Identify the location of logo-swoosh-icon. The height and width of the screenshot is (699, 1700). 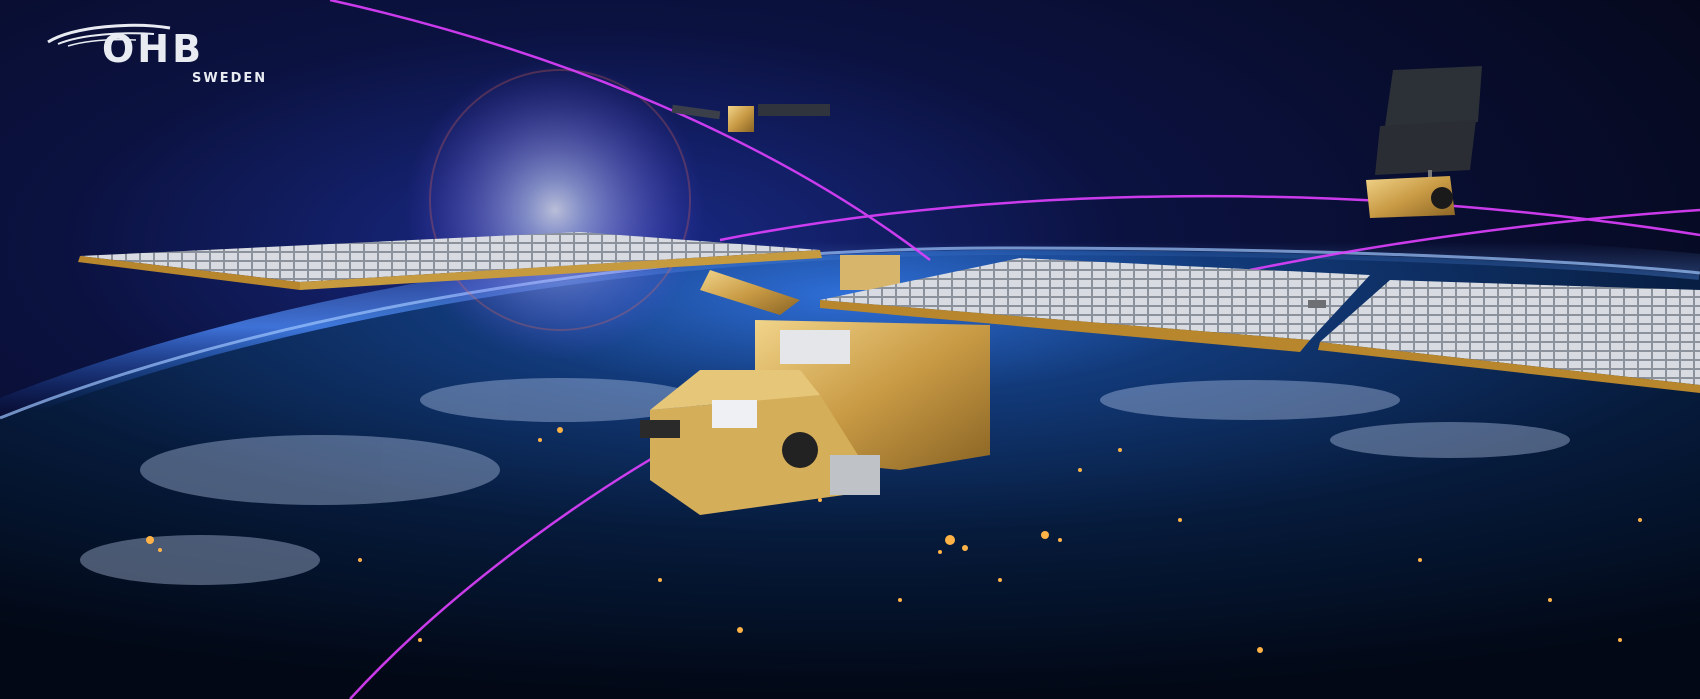
(109, 35).